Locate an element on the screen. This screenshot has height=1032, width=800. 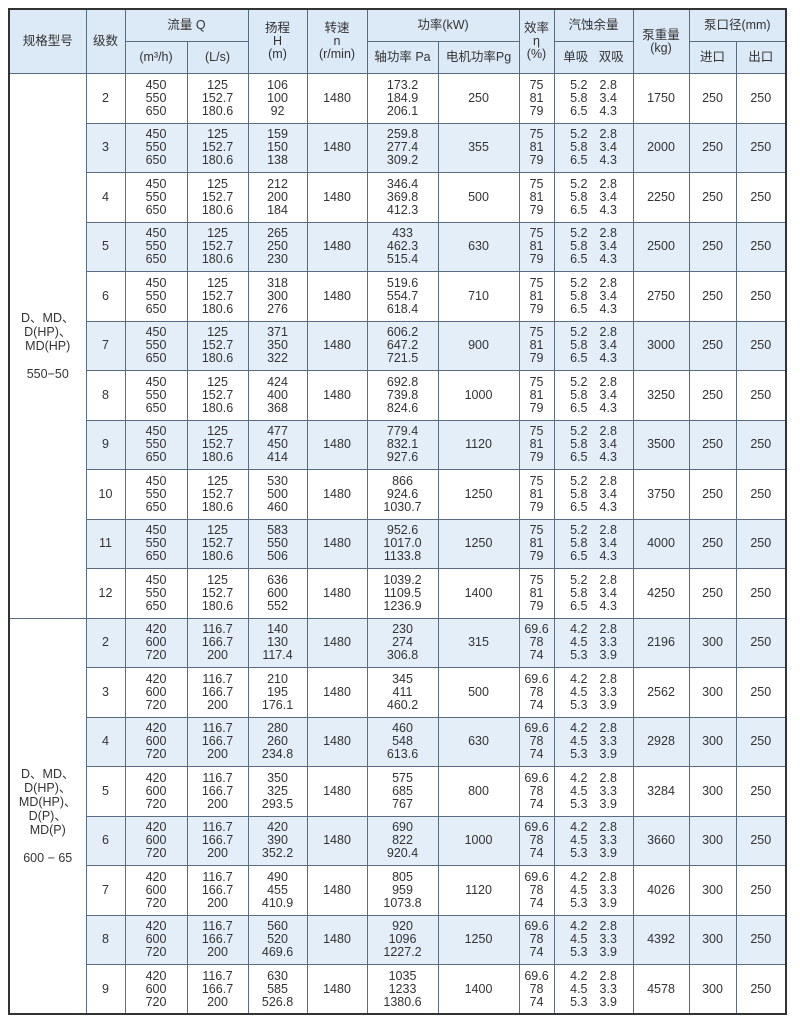
stages-cell: 4 is located at coordinates (105, 741).